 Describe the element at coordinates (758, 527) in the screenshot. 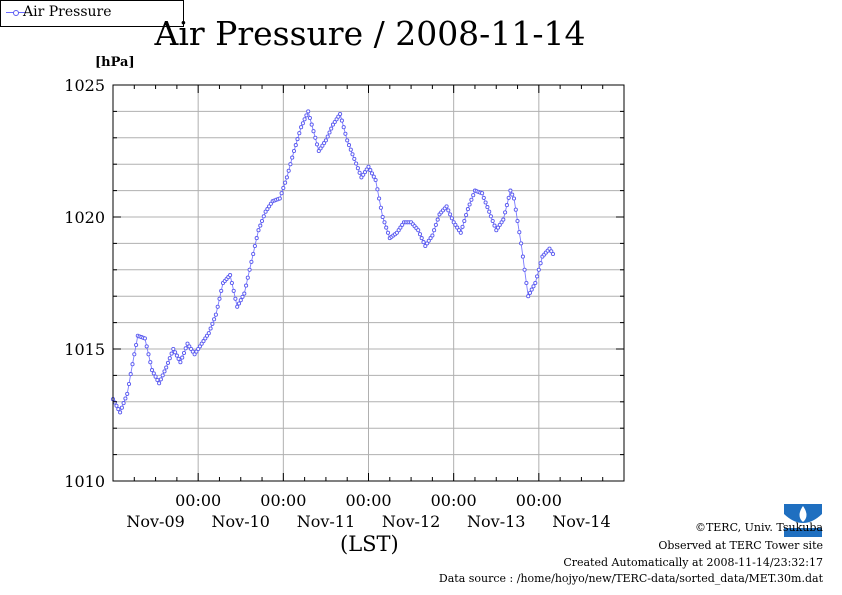

I see `credit-copyright: ©TERC, Univ. Tsukuba` at that location.